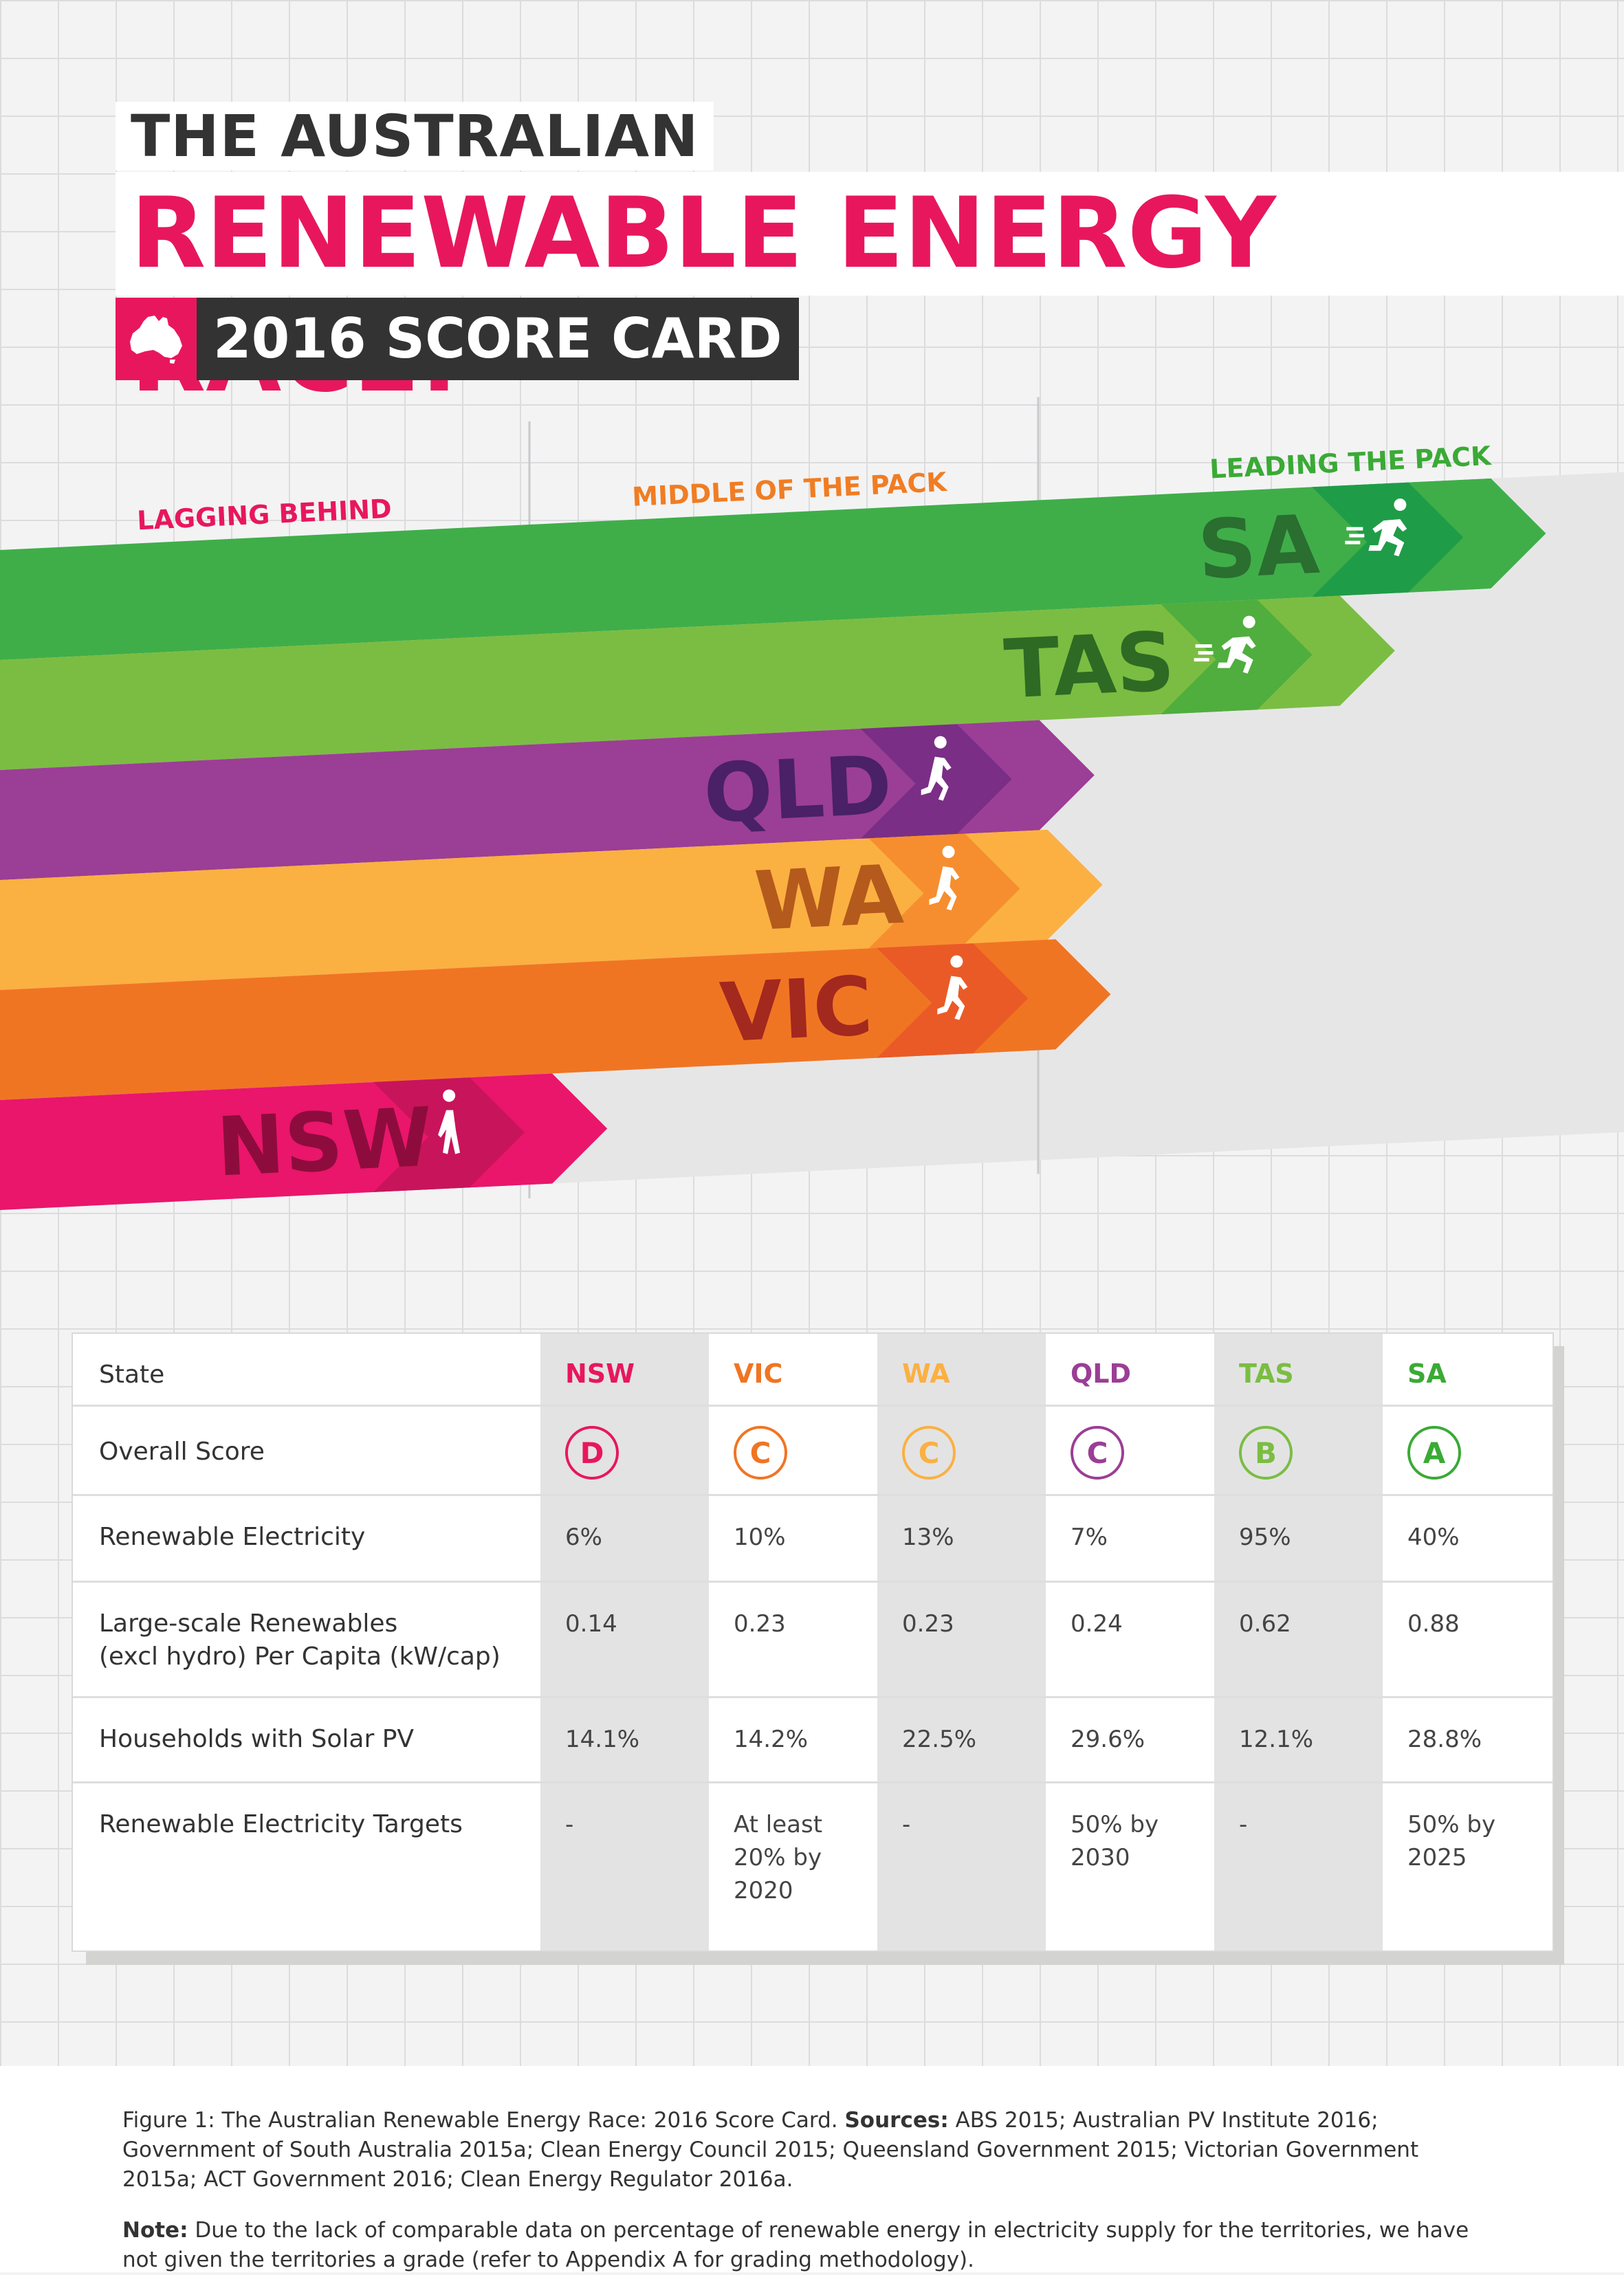 This screenshot has height=2275, width=1624. What do you see at coordinates (325, 1142) in the screenshot?
I see `state-label-nsw: NSW` at bounding box center [325, 1142].